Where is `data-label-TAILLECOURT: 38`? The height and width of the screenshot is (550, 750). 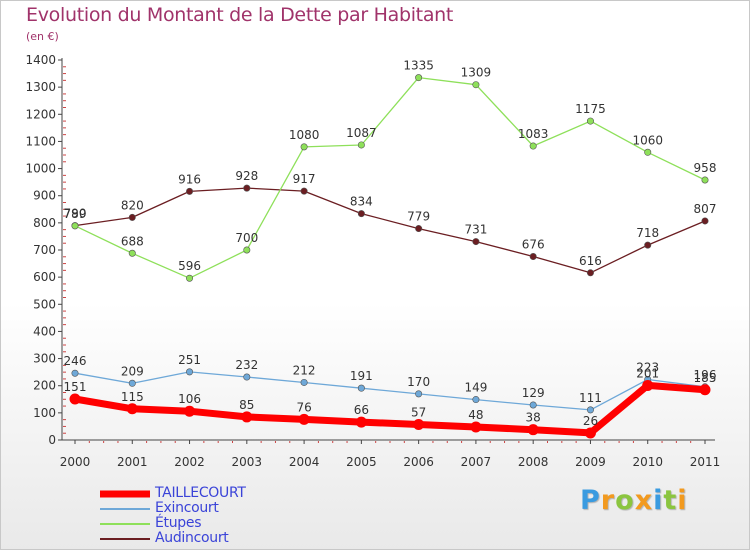 data-label-TAILLECOURT: 38 is located at coordinates (533, 418).